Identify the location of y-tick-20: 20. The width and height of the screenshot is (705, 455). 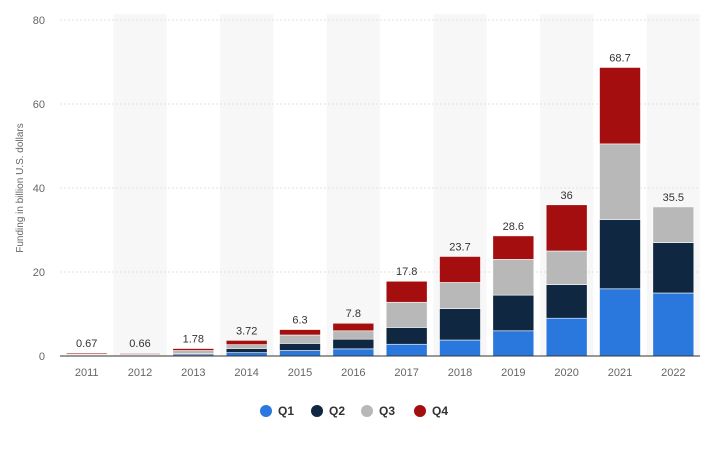
(39, 273).